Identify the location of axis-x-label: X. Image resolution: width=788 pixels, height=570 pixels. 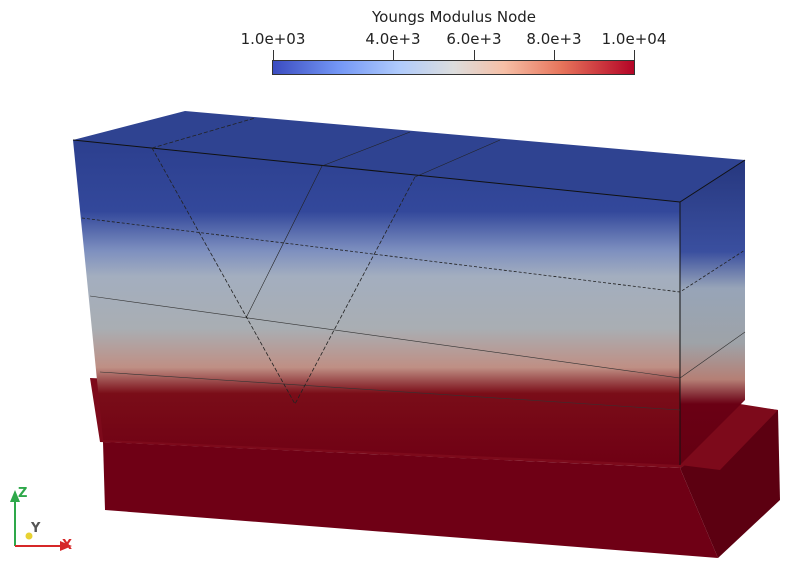
(67, 545).